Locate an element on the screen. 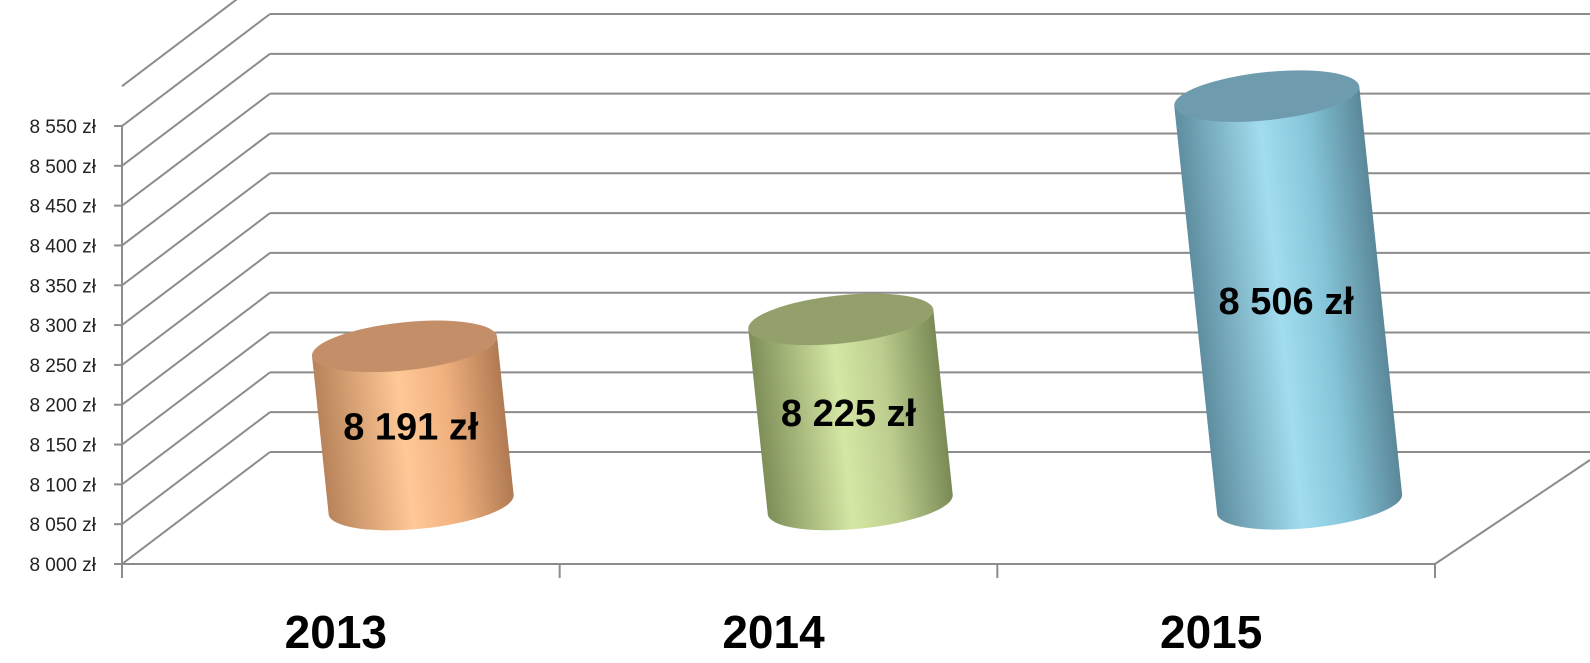 Image resolution: width=1590 pixels, height=663 pixels. data-label: 8 225 zł is located at coordinates (849, 414).